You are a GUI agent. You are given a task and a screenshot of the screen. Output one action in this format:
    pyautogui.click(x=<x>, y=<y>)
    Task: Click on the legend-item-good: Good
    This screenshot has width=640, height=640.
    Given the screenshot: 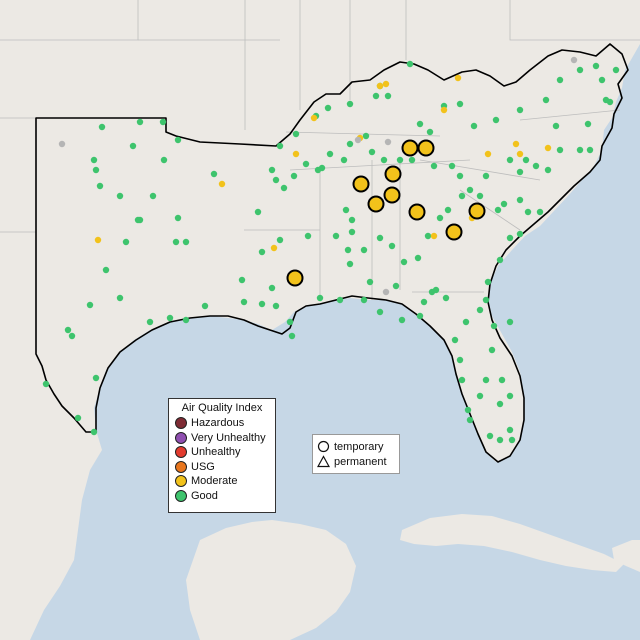 What is the action you would take?
    pyautogui.click(x=222, y=496)
    